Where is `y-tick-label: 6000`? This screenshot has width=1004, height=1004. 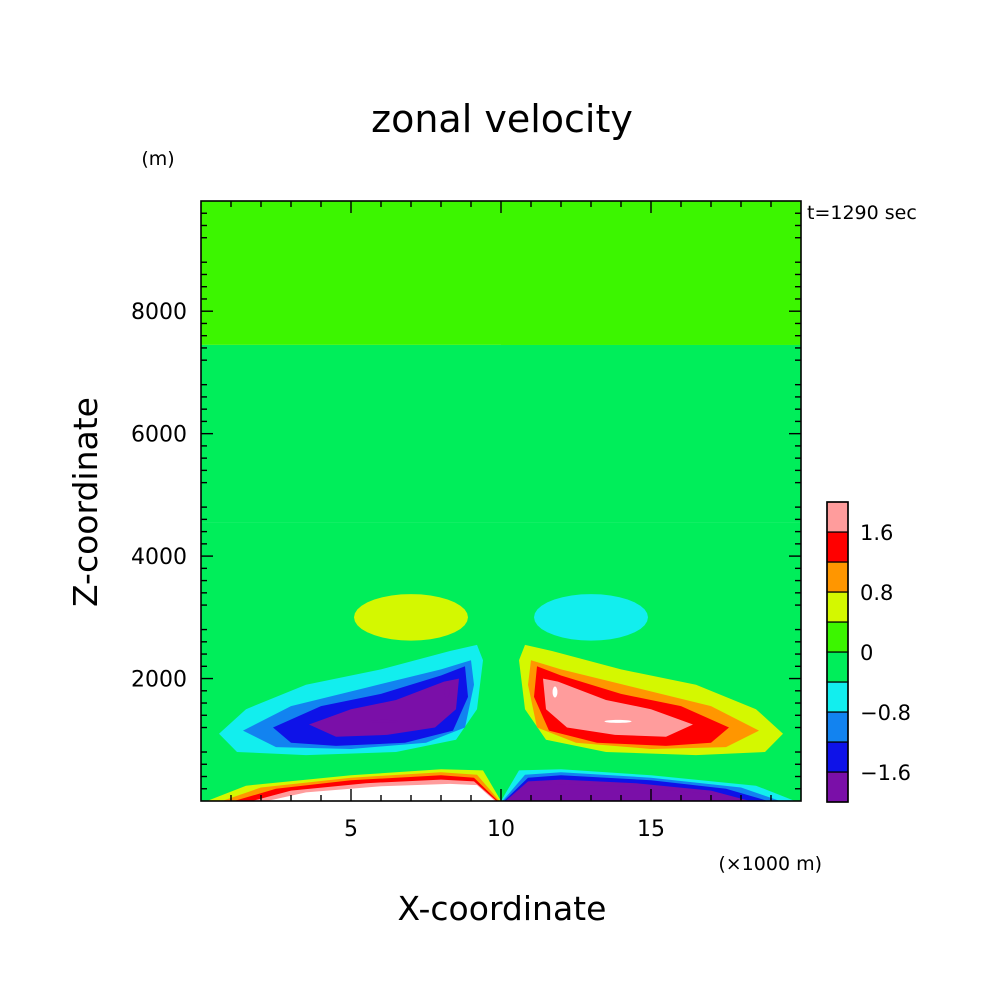
y-tick-label: 6000 is located at coordinates (159, 435).